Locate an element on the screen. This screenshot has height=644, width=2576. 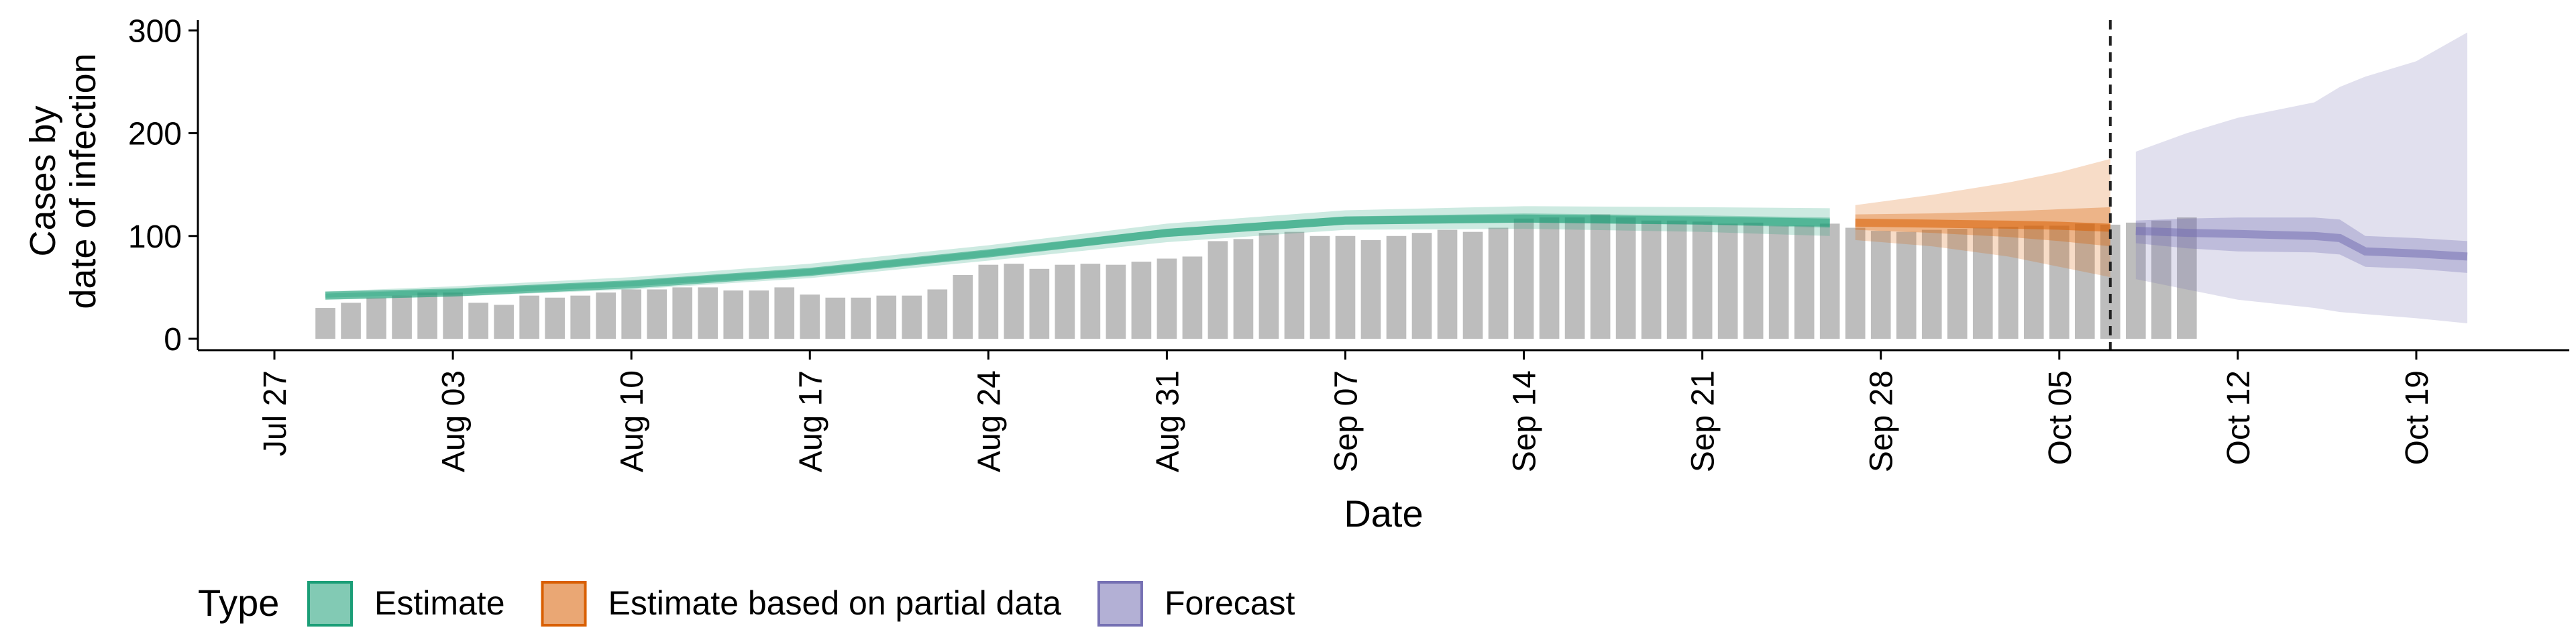
bars-layer is located at coordinates (1256, 276).